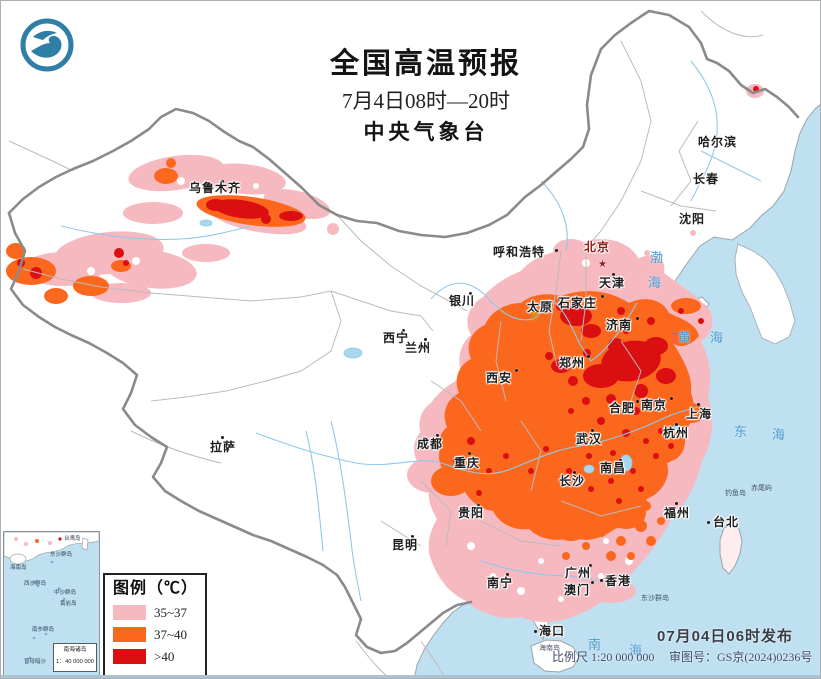 This screenshot has width=821, height=679. What do you see at coordinates (613, 468) in the screenshot?
I see `city-label-nanchang: 南昌` at bounding box center [613, 468].